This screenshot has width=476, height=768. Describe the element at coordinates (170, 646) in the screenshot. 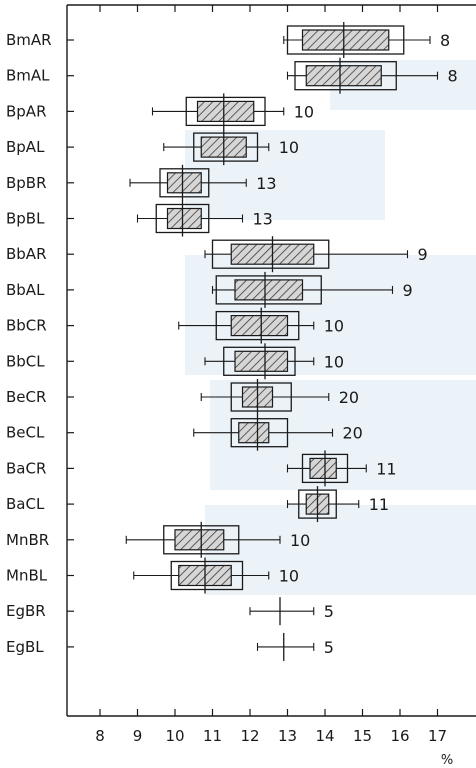

I see `row-egbl: EgBL 5` at that location.